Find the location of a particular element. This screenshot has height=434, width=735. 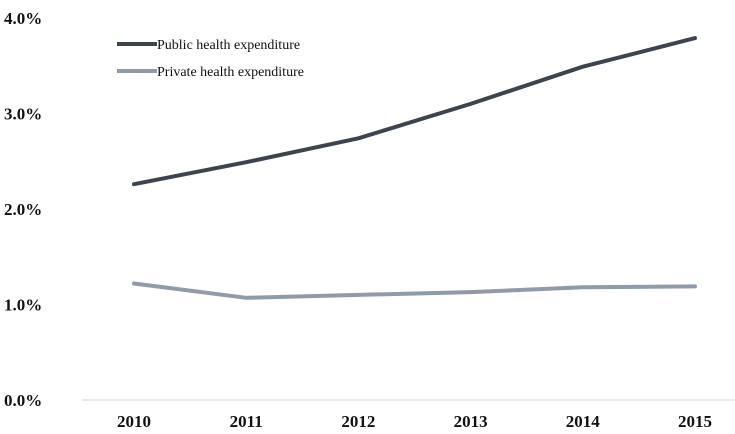

y-tick-label: 1.0% is located at coordinates (23, 305).